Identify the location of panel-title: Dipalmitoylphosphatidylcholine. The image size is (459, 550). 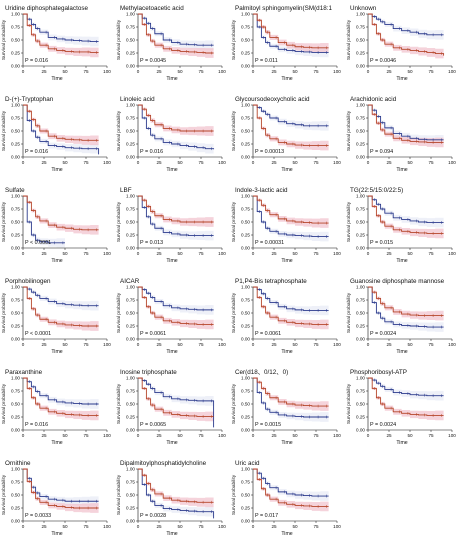
(163, 463).